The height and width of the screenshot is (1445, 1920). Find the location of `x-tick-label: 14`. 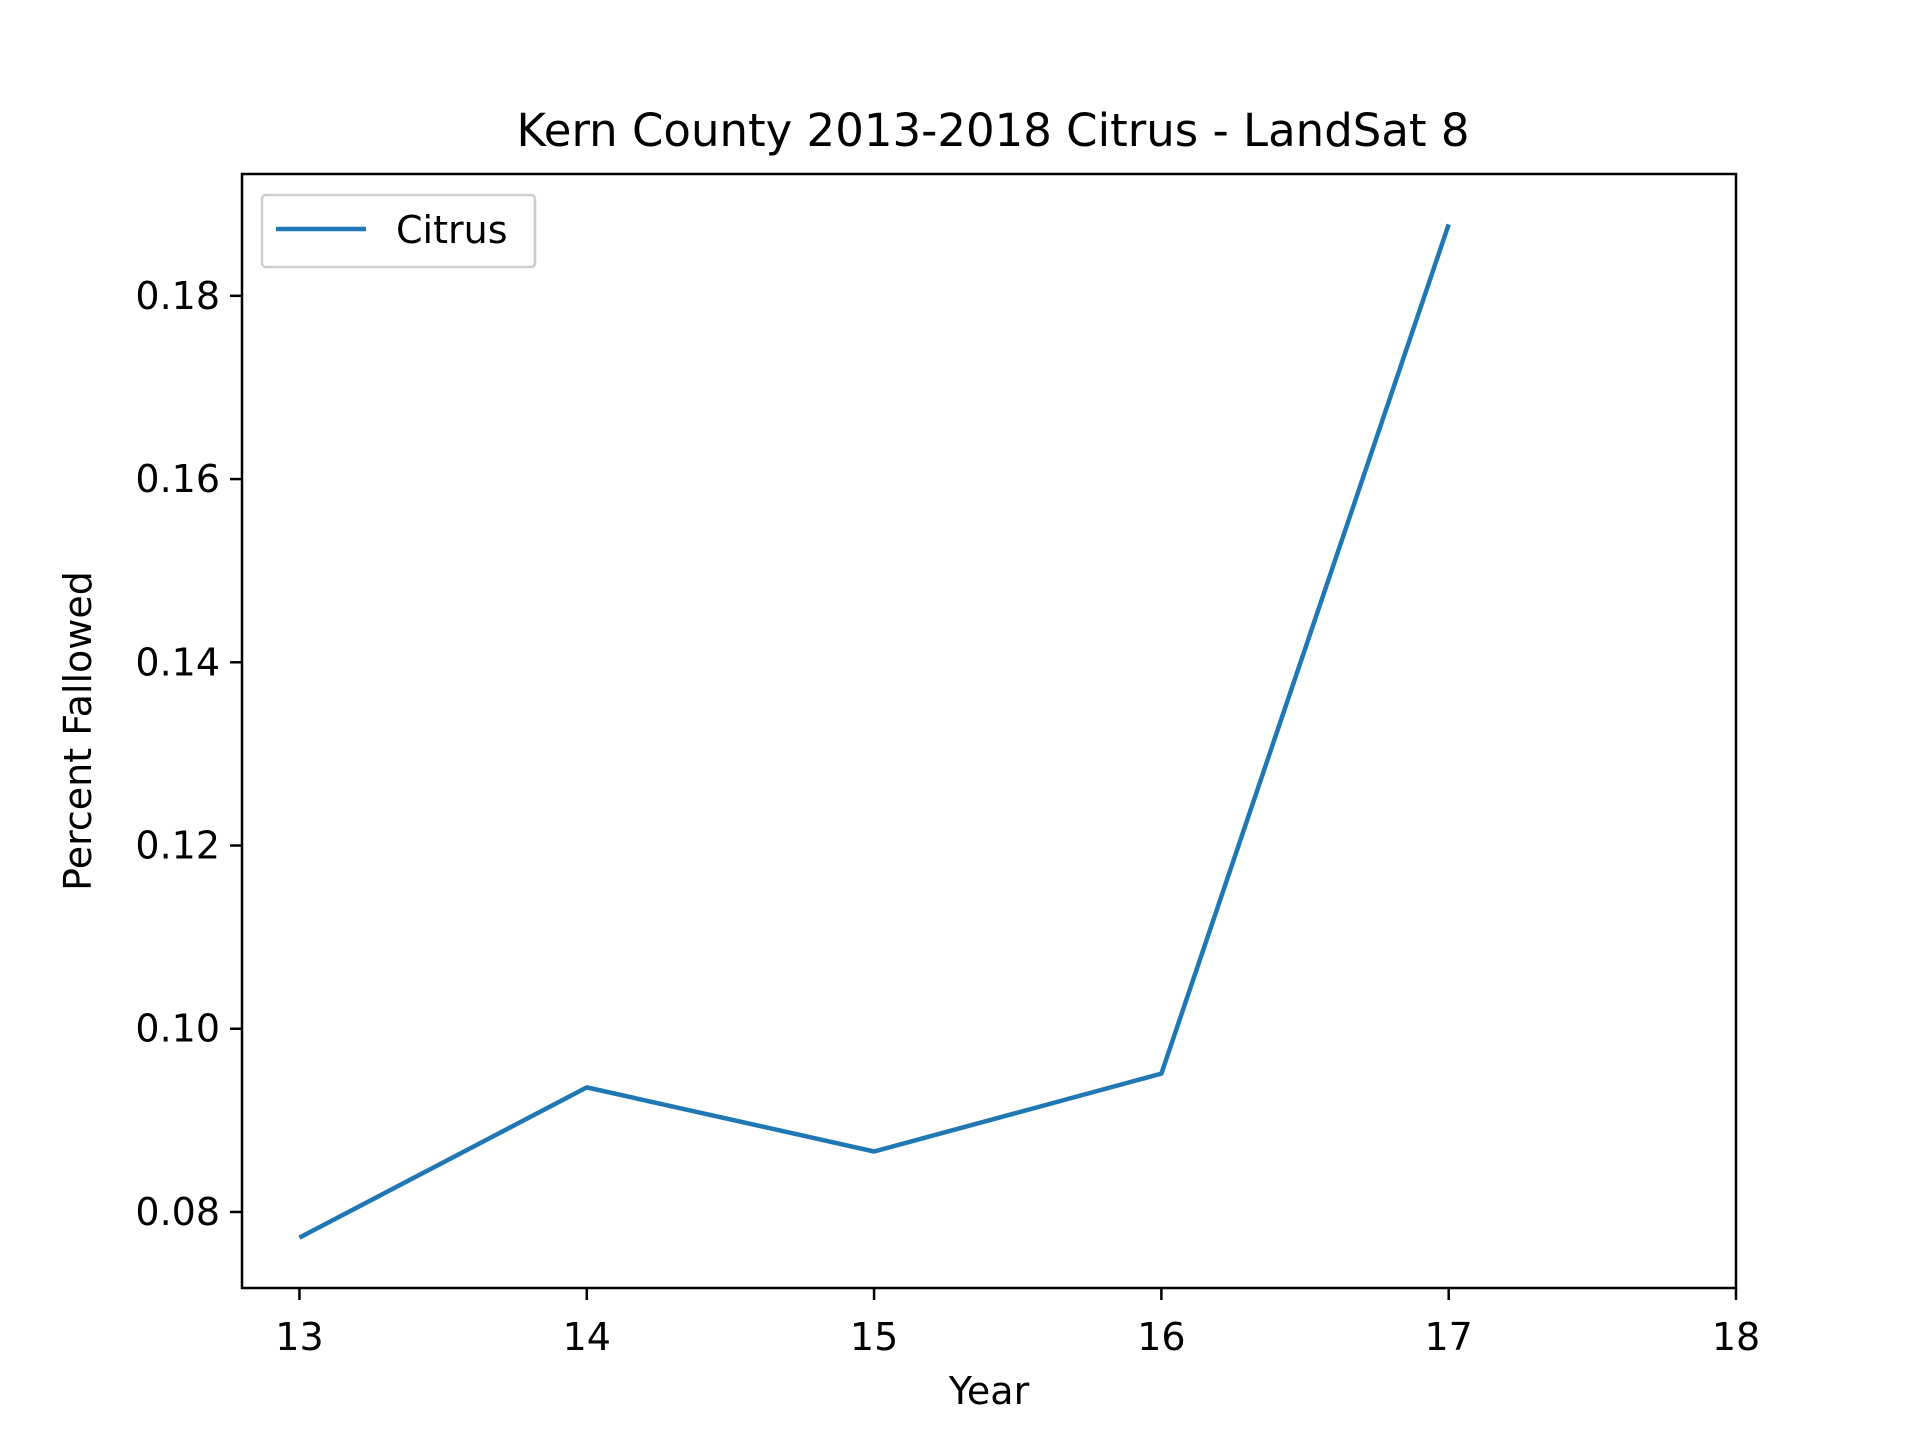

x-tick-label: 14 is located at coordinates (587, 1337).